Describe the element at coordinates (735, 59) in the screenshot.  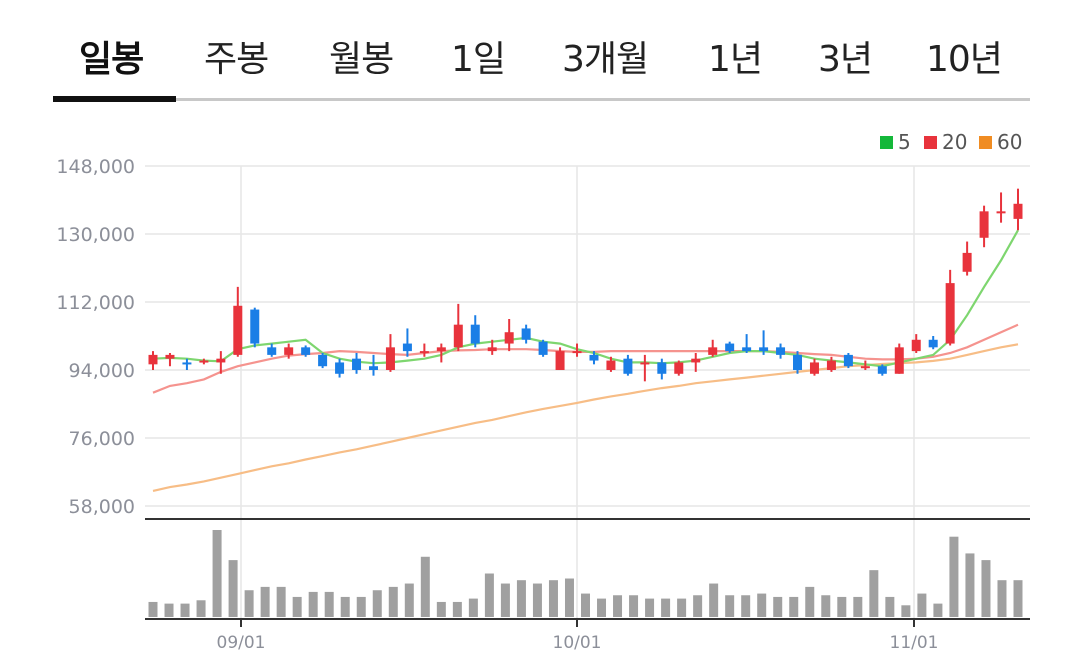
I see `tab-1year: 1년` at that location.